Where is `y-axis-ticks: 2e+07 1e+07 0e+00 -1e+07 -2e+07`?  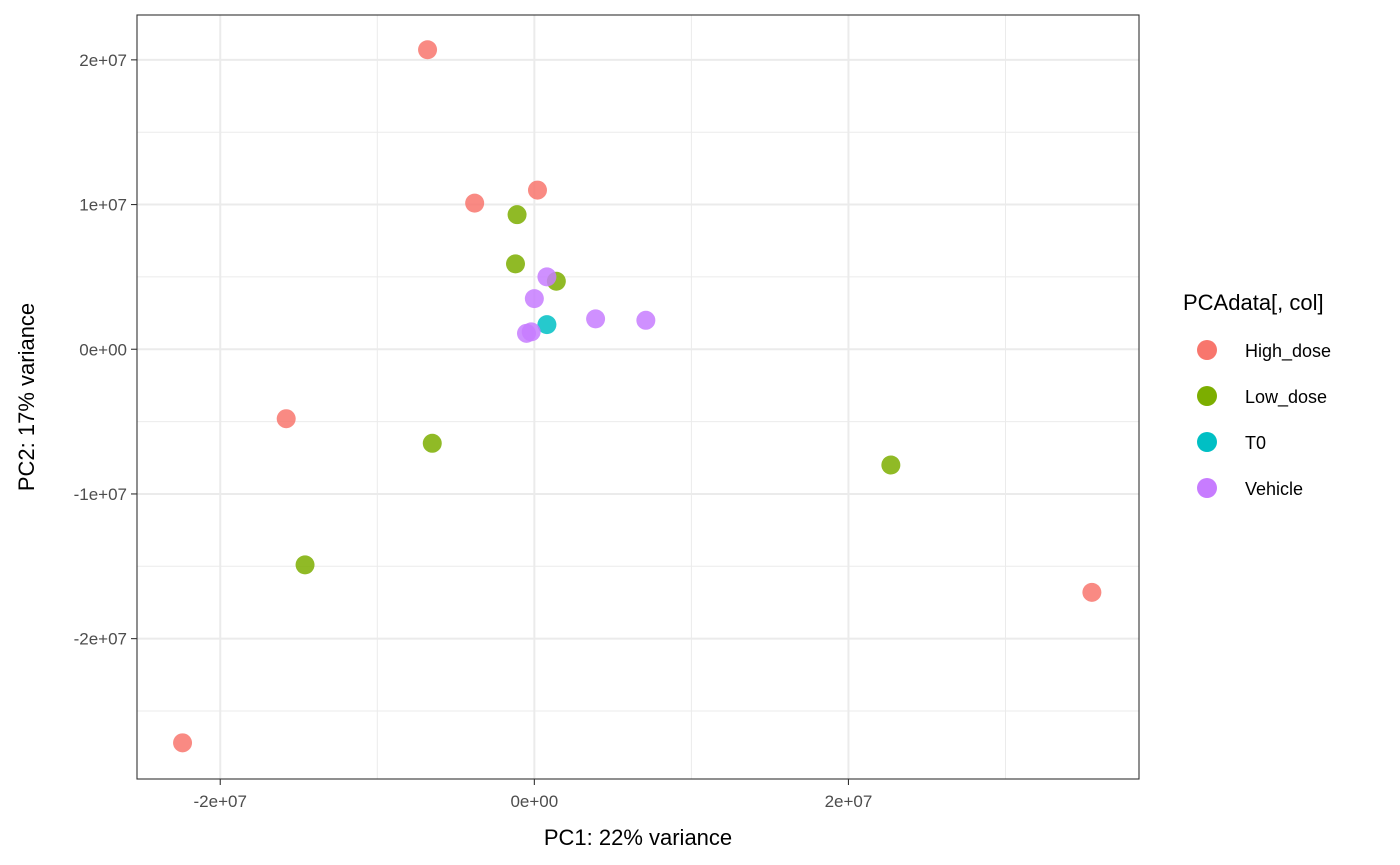
y-axis-ticks: 2e+07 1e+07 0e+00 -1e+07 -2e+07 is located at coordinates (105, 350).